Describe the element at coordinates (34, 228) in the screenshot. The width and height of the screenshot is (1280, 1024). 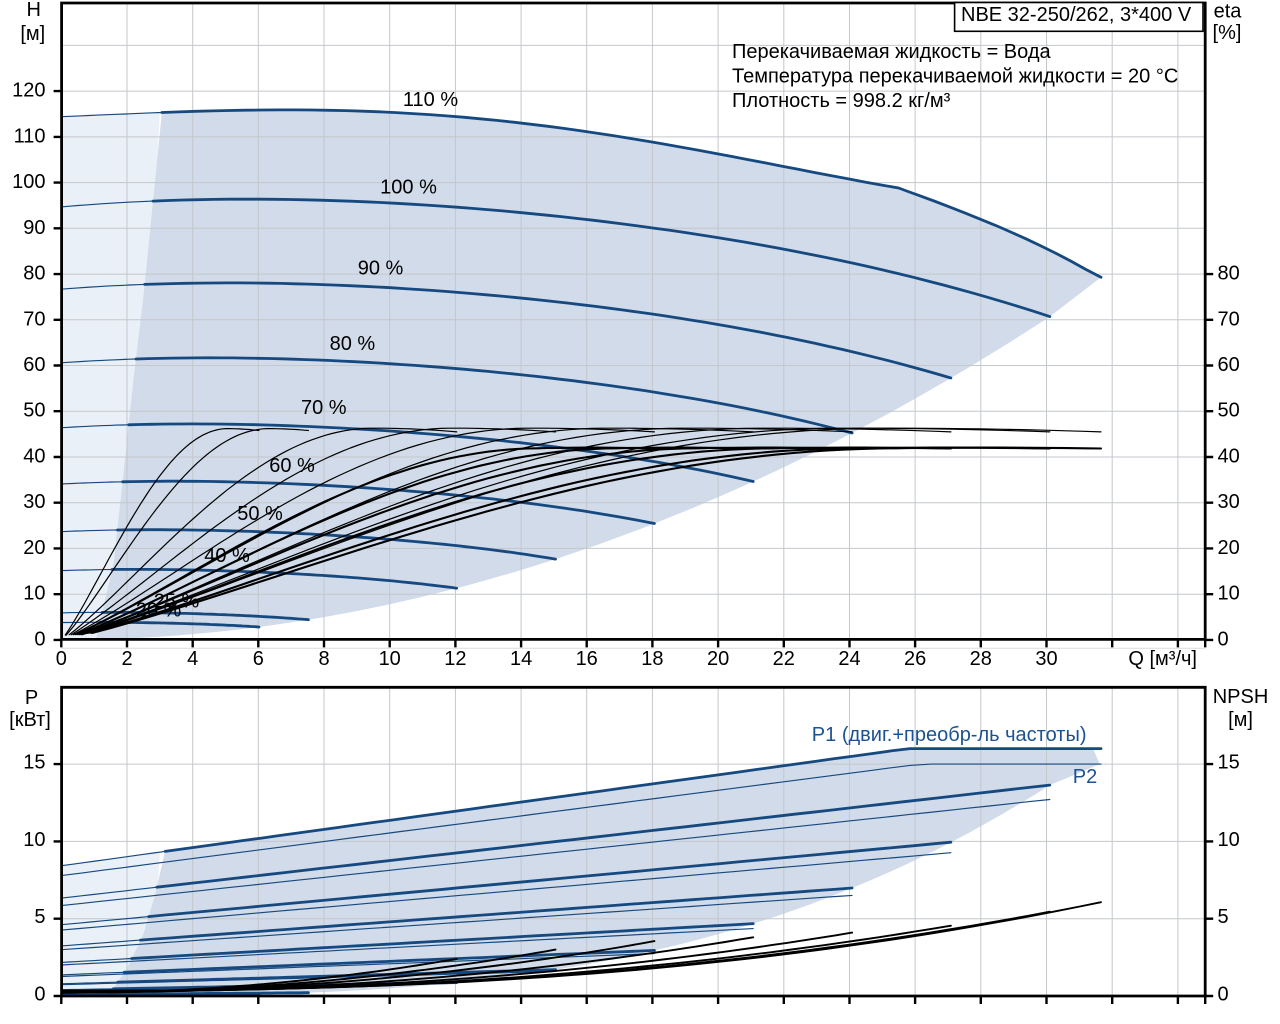
I see `svg-text: 90` at that location.